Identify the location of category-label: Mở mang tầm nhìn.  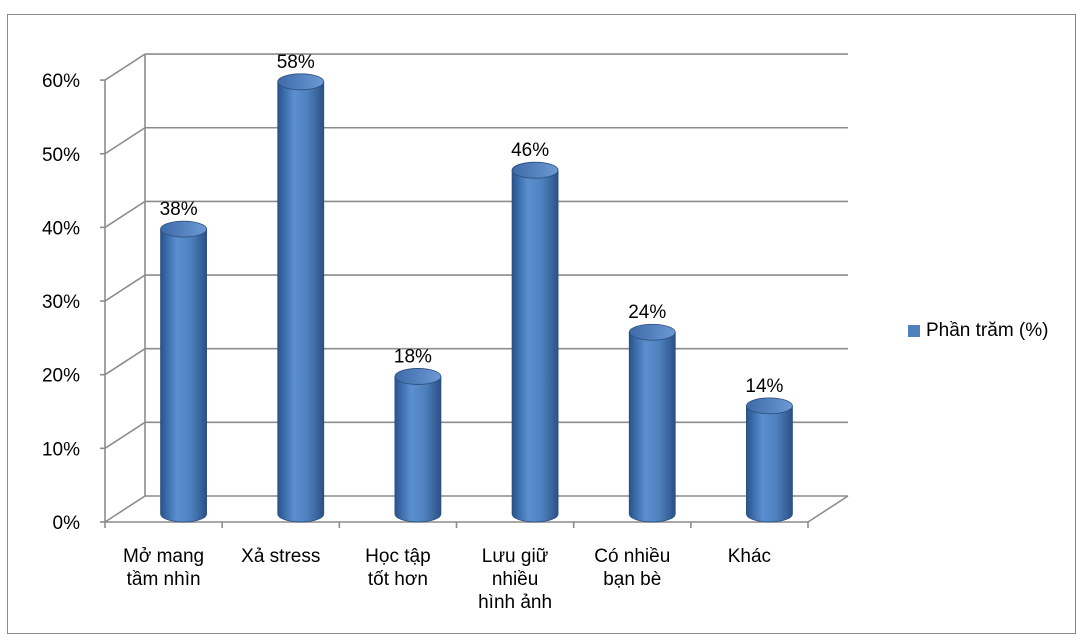
(163, 568).